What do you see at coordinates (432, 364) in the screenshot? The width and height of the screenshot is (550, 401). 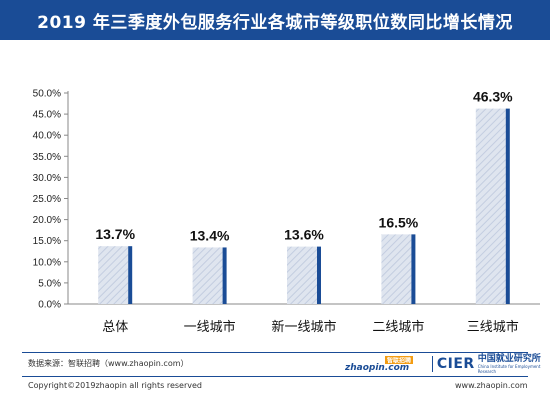 I see `cier-divider` at bounding box center [432, 364].